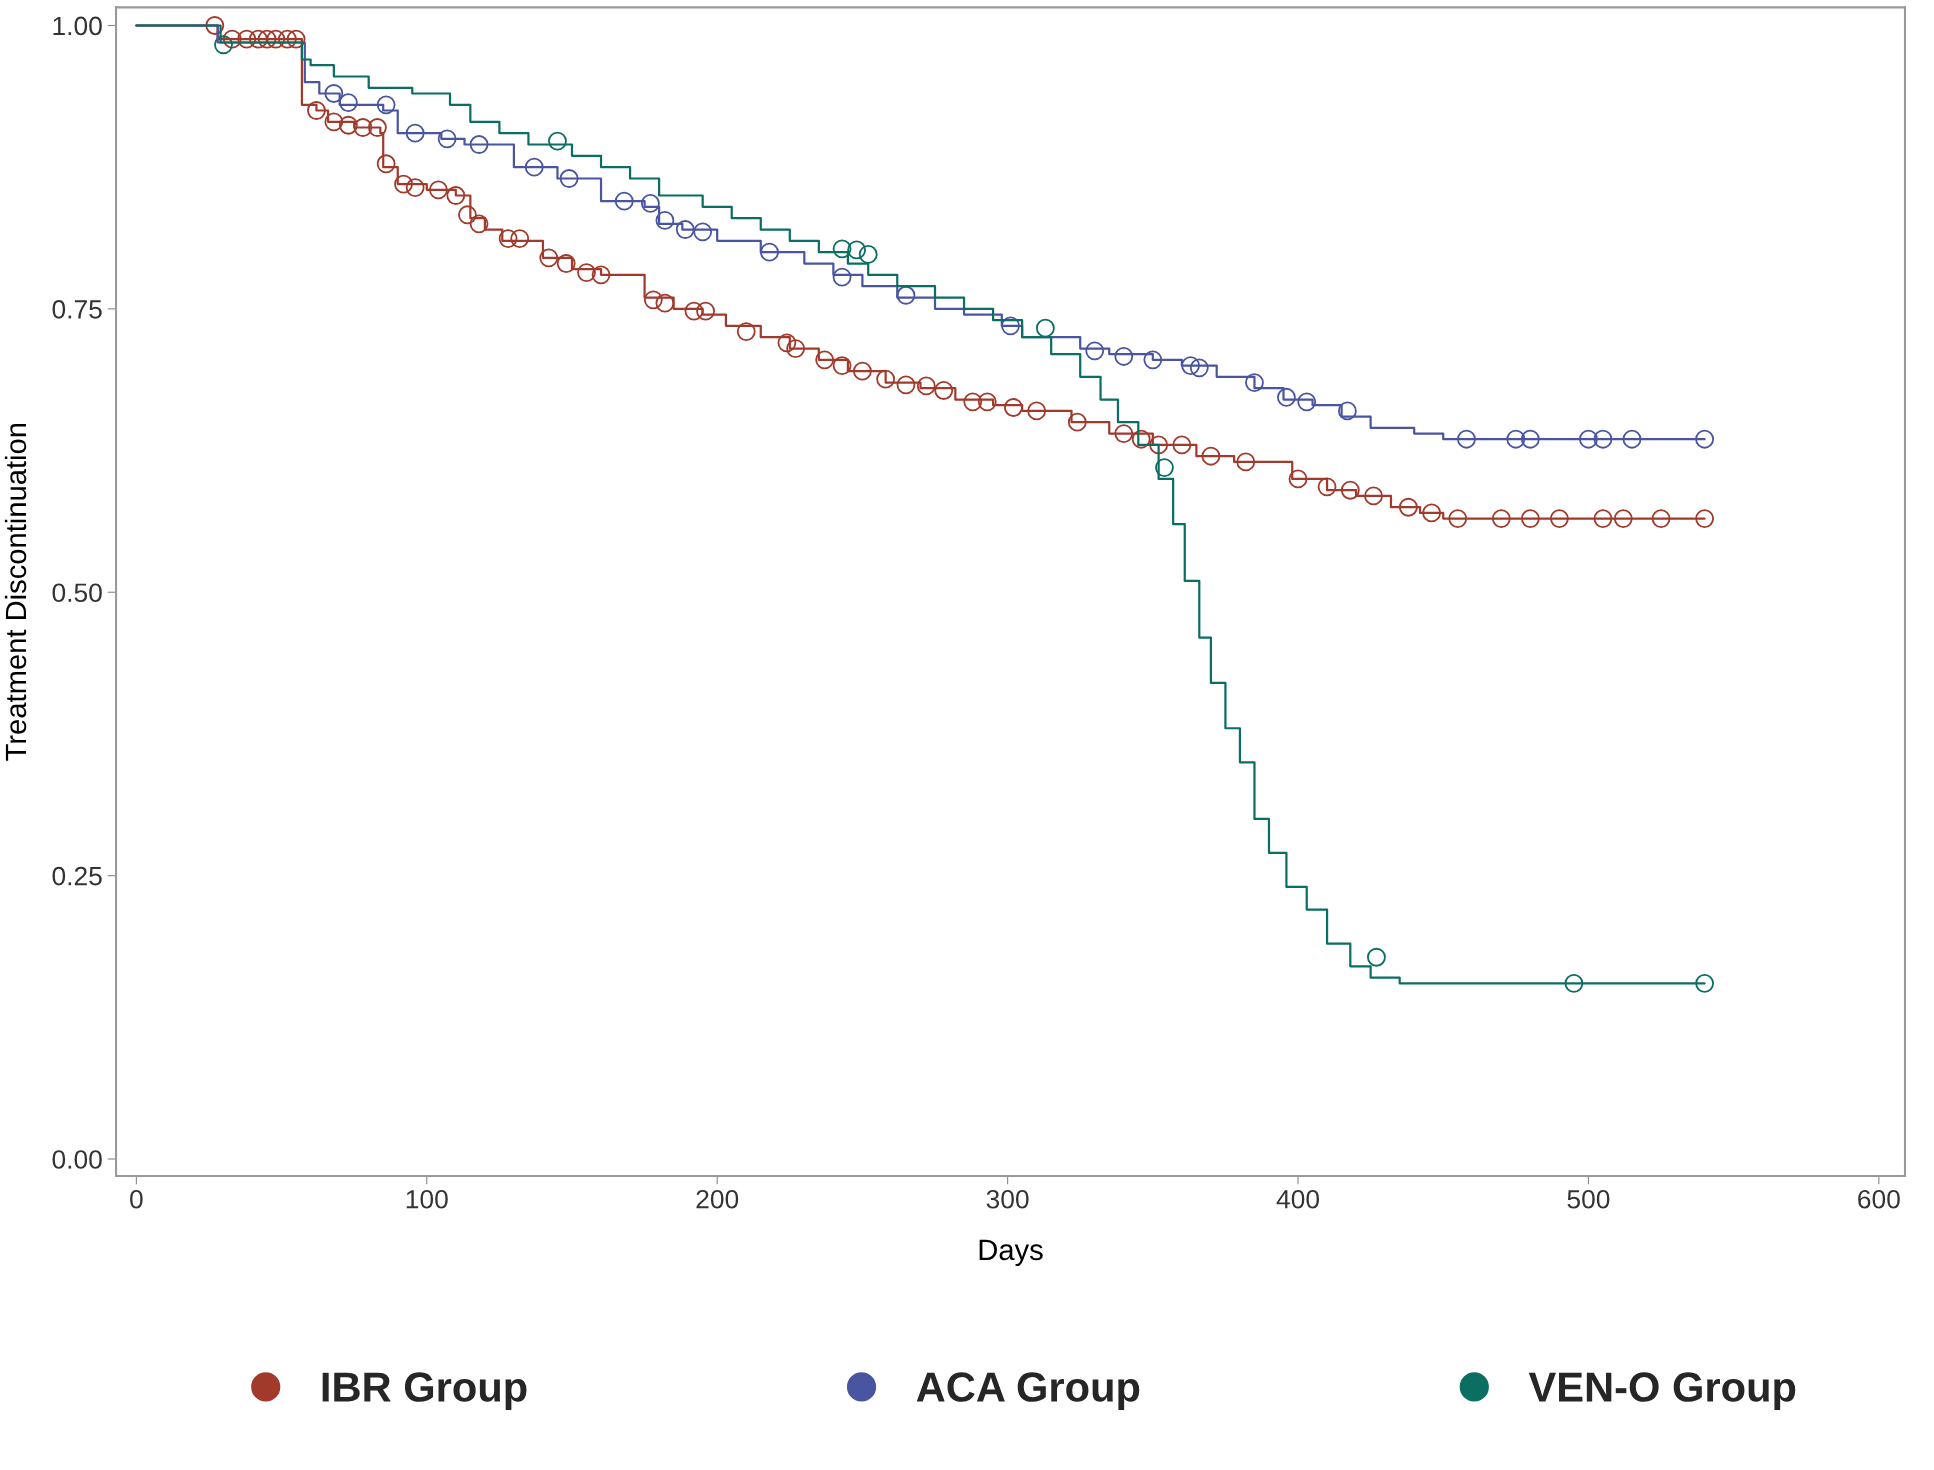  Describe the element at coordinates (424, 1391) in the screenshot. I see `legend-label: IBR Group` at that location.